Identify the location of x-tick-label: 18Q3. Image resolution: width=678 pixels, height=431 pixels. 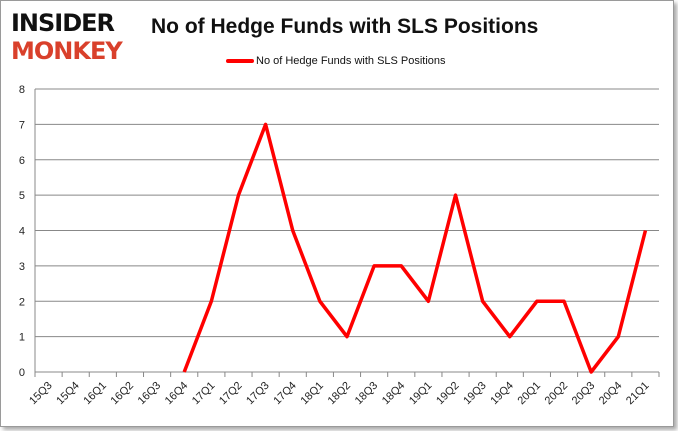
(367, 394).